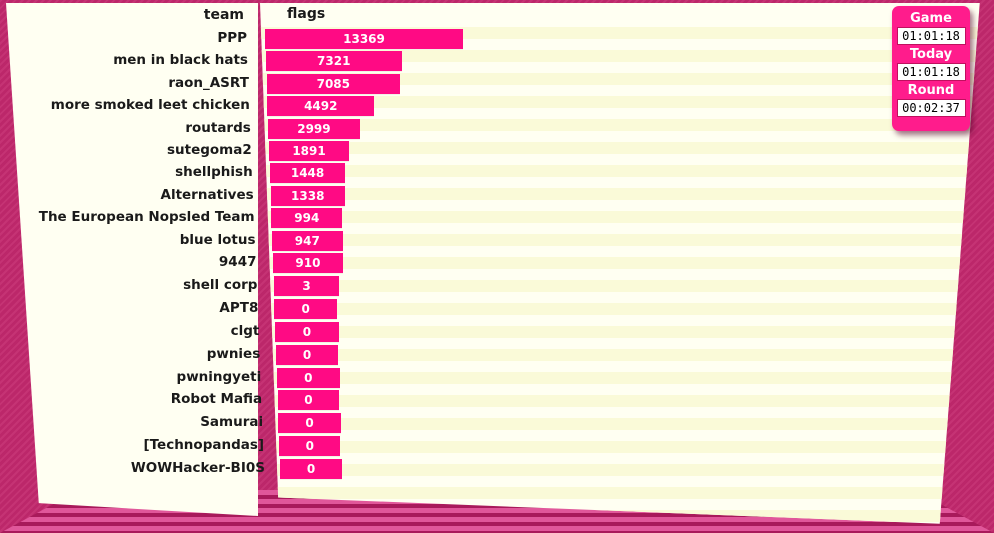 The width and height of the screenshot is (994, 533). Describe the element at coordinates (321, 106) in the screenshot. I see `flag-bar: 4492` at that location.